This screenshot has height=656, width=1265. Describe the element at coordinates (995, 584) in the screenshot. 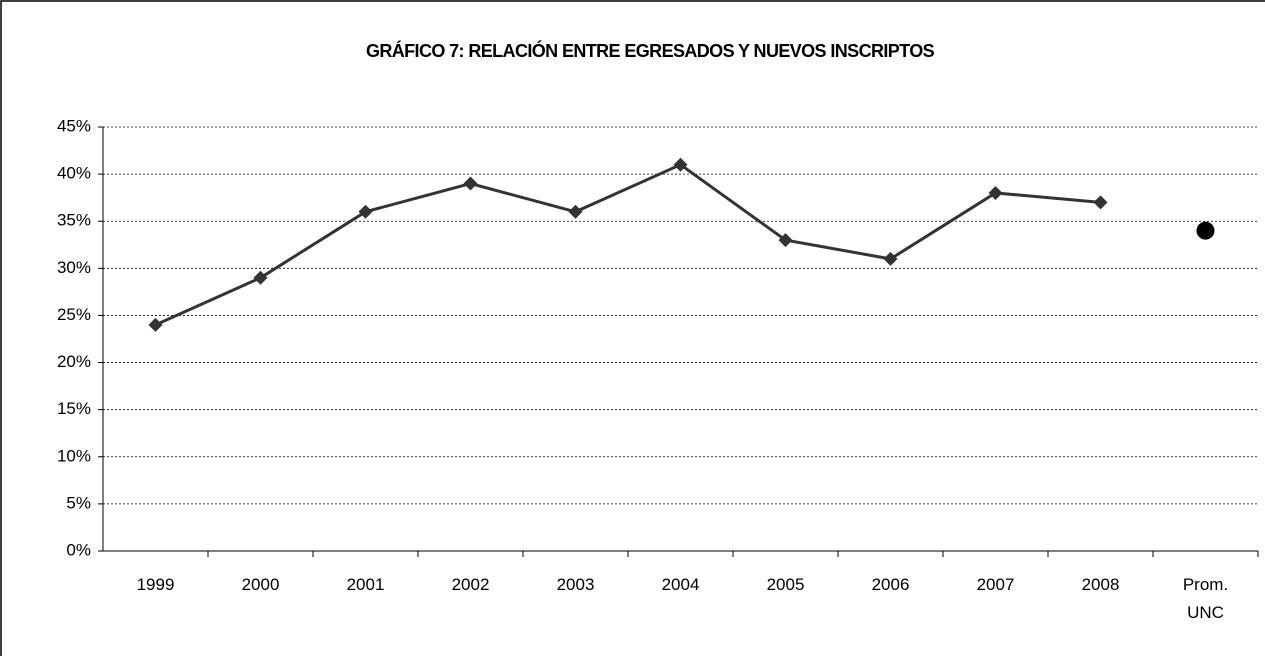

I see `x-tick-label: 2007` at that location.